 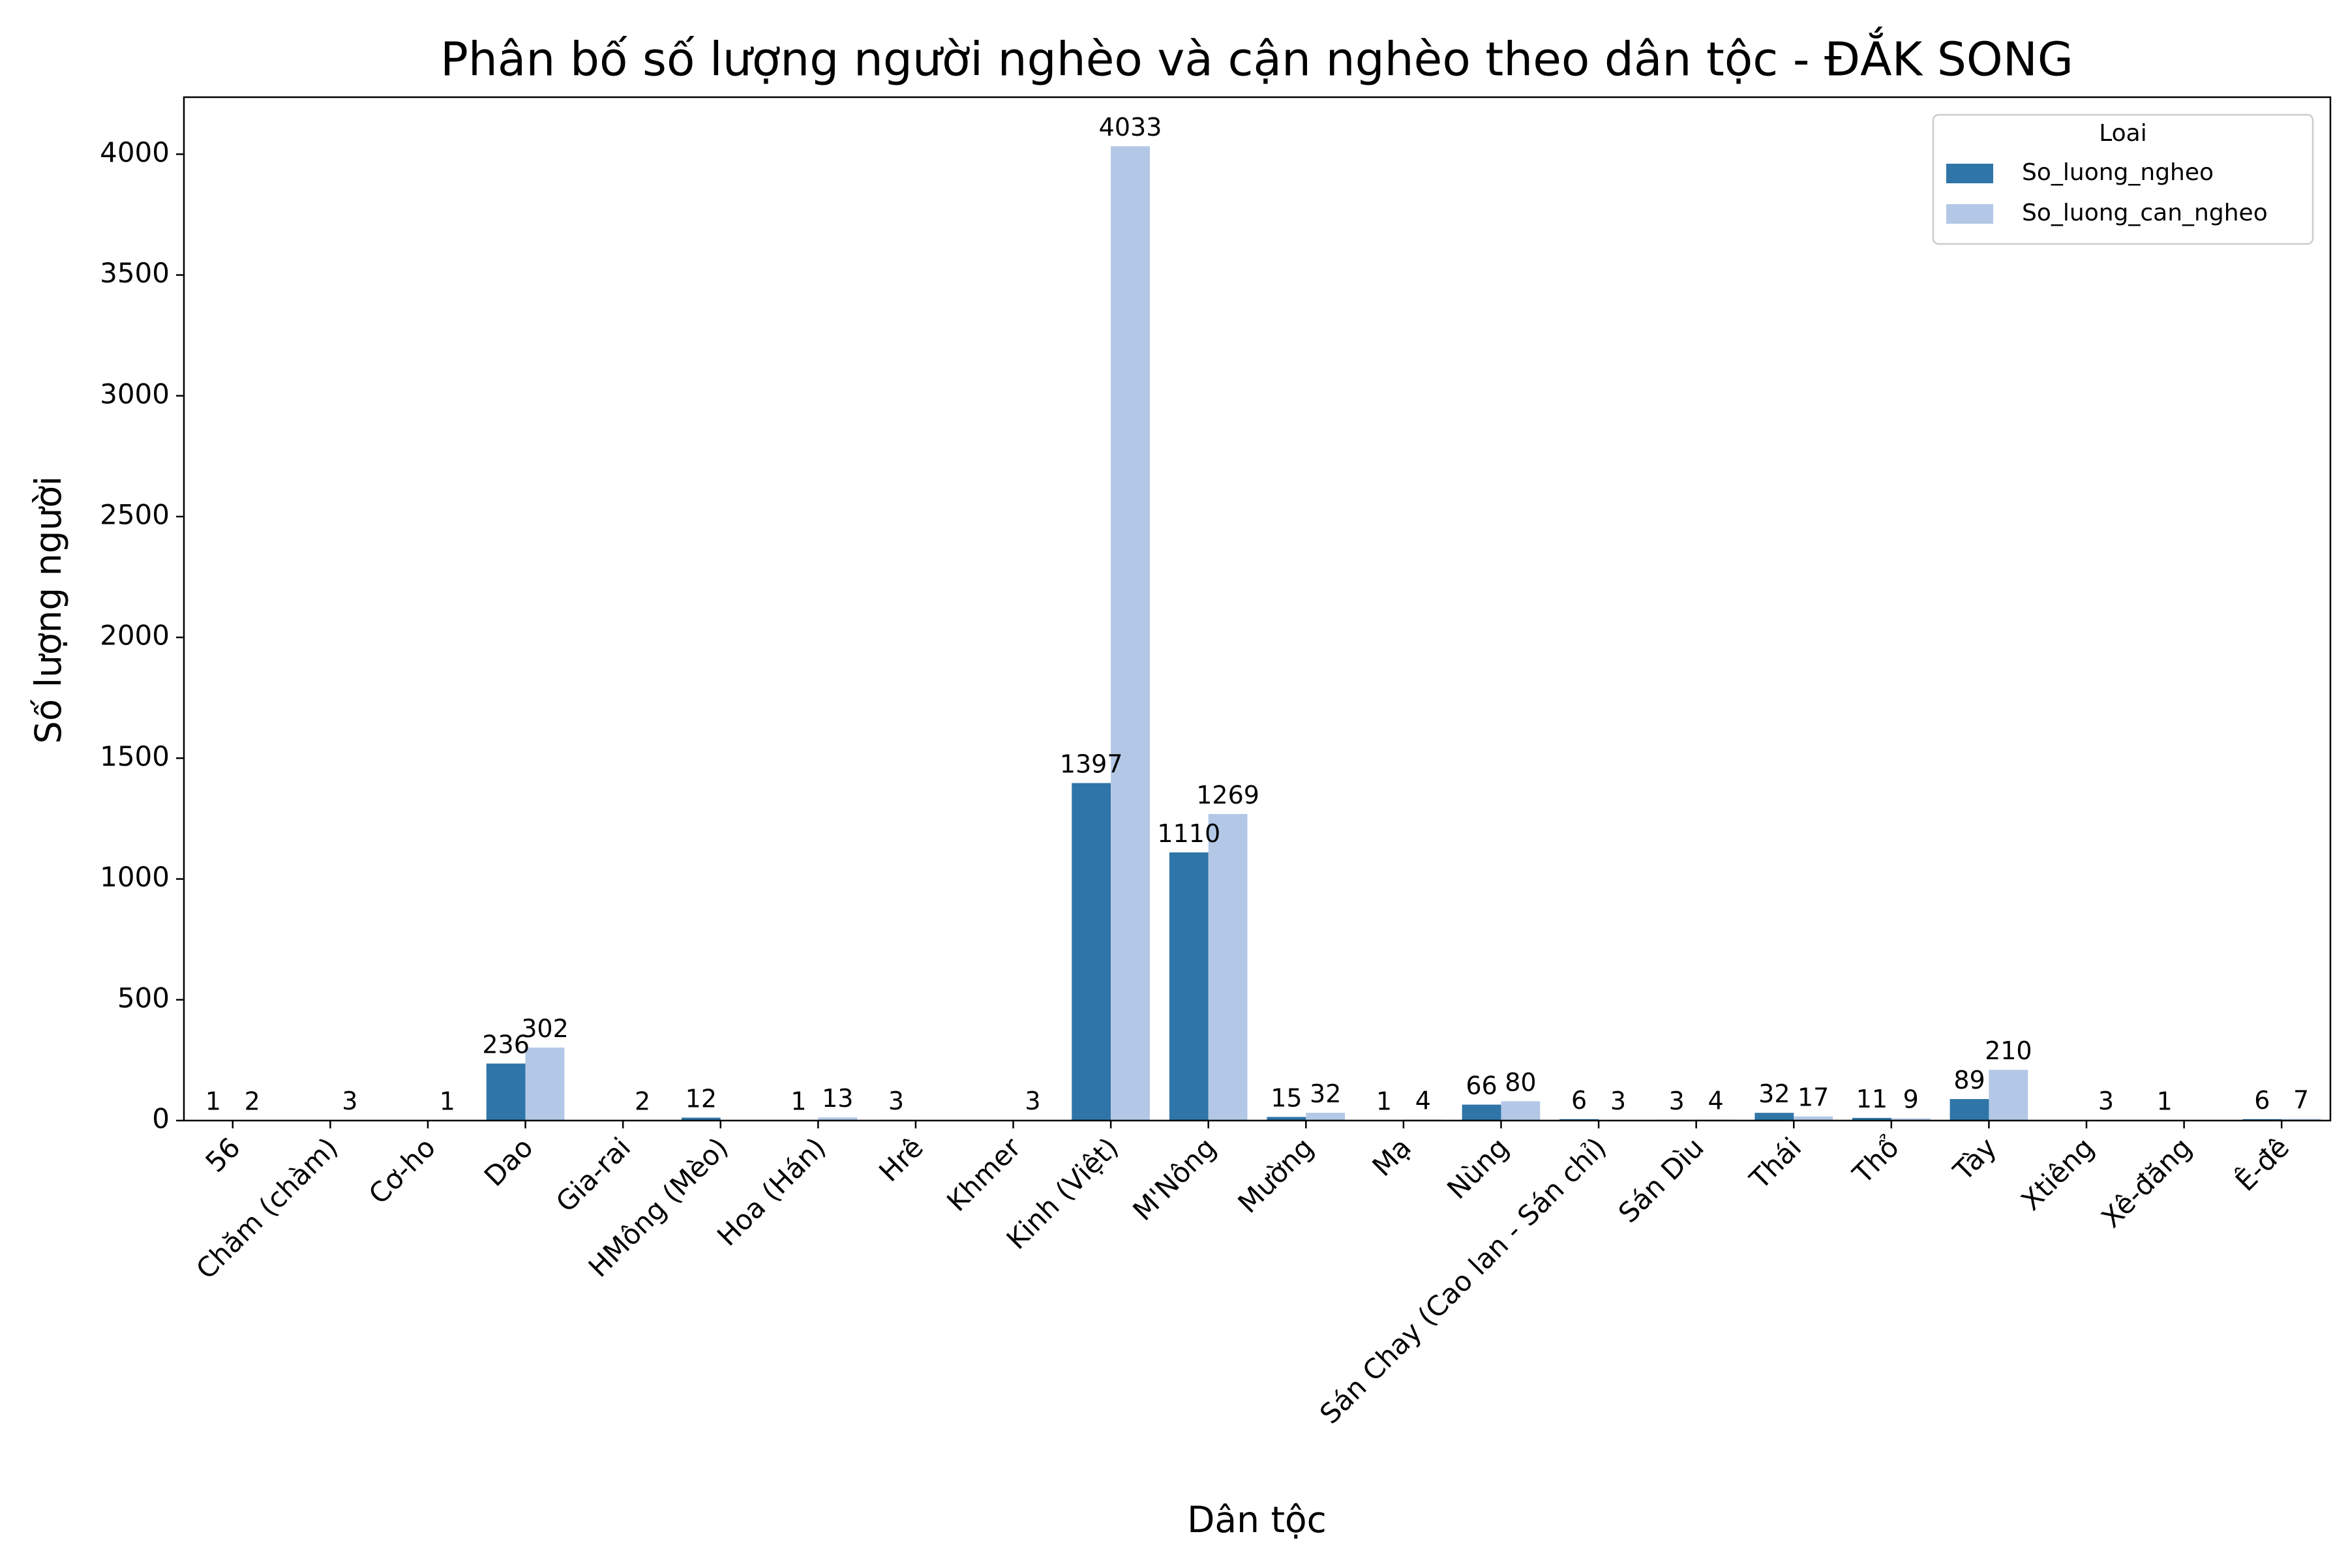 I want to click on data-label-So_luong_ngheo-14: 6, so click(x=1579, y=1100).